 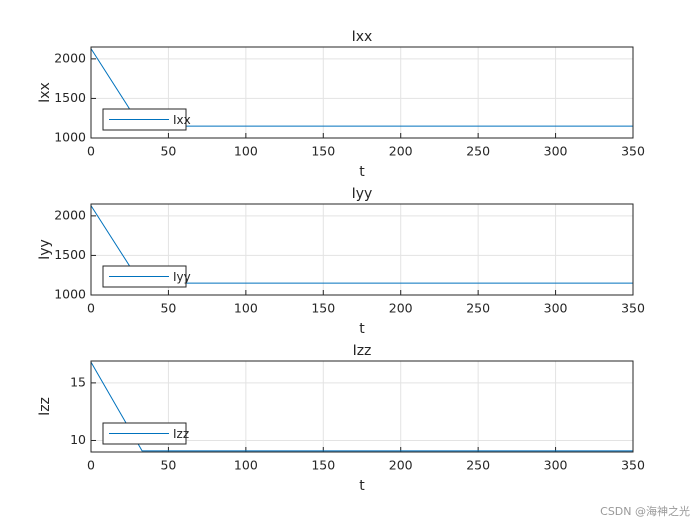 What do you see at coordinates (45, 406) in the screenshot?
I see `y-axis-label: Izz` at bounding box center [45, 406].